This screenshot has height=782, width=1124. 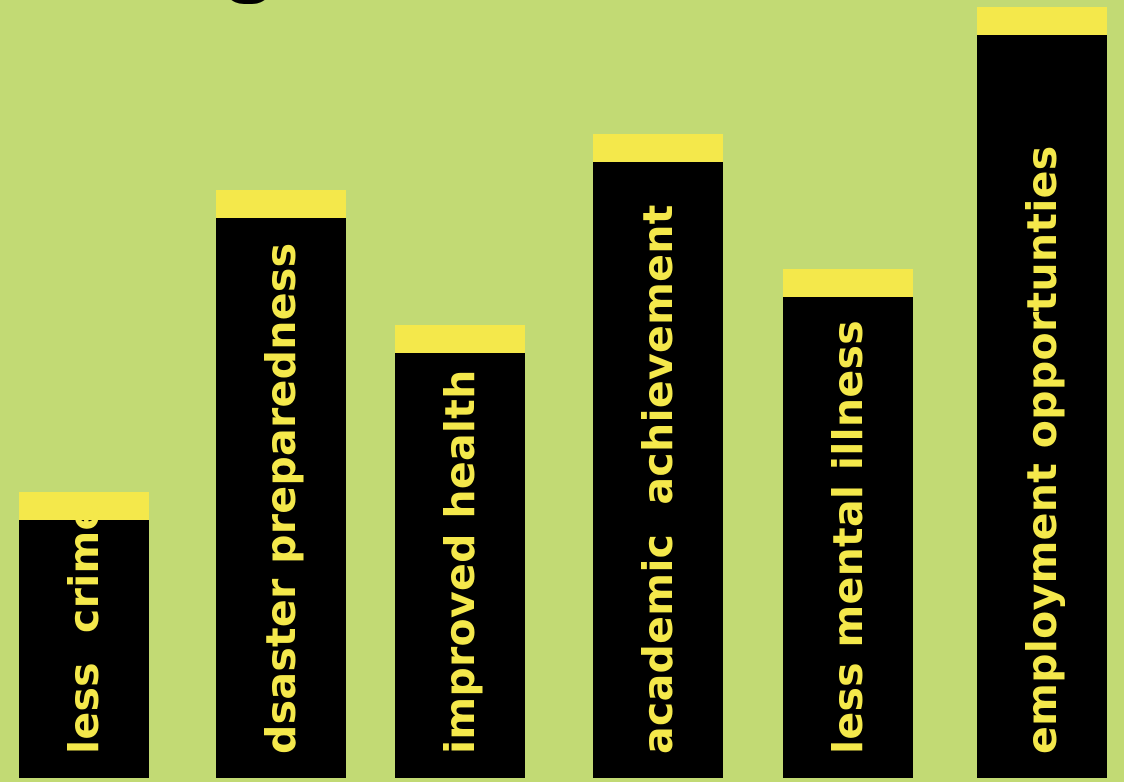 What do you see at coordinates (459, 561) in the screenshot?
I see `bar-label-3: improved health` at bounding box center [459, 561].